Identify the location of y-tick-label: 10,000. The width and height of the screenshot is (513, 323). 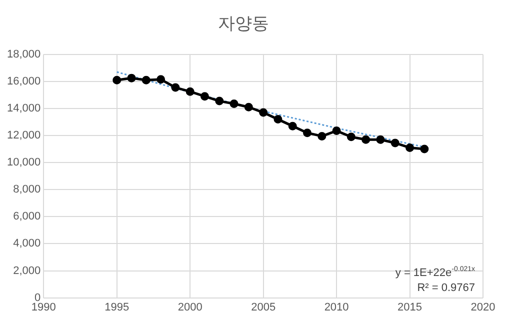
(23, 162).